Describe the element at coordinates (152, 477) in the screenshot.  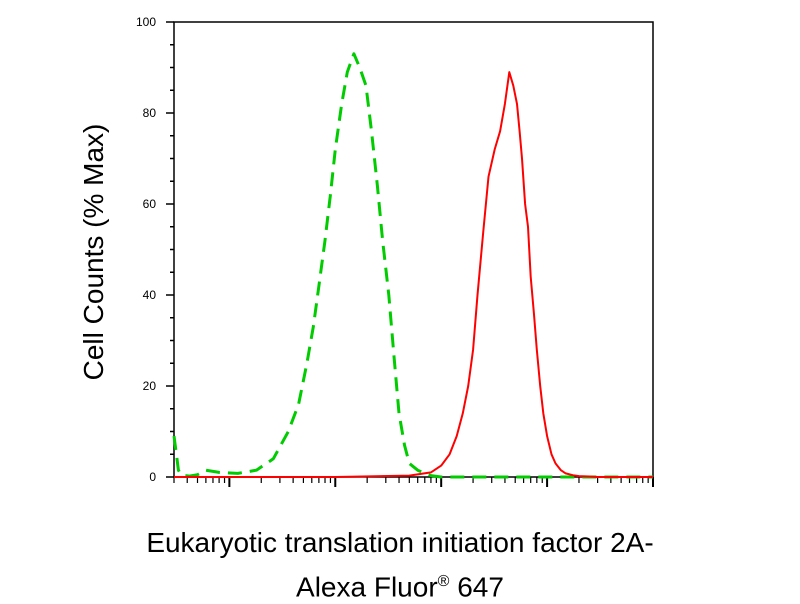
I see `y-tick-label: 0` at that location.